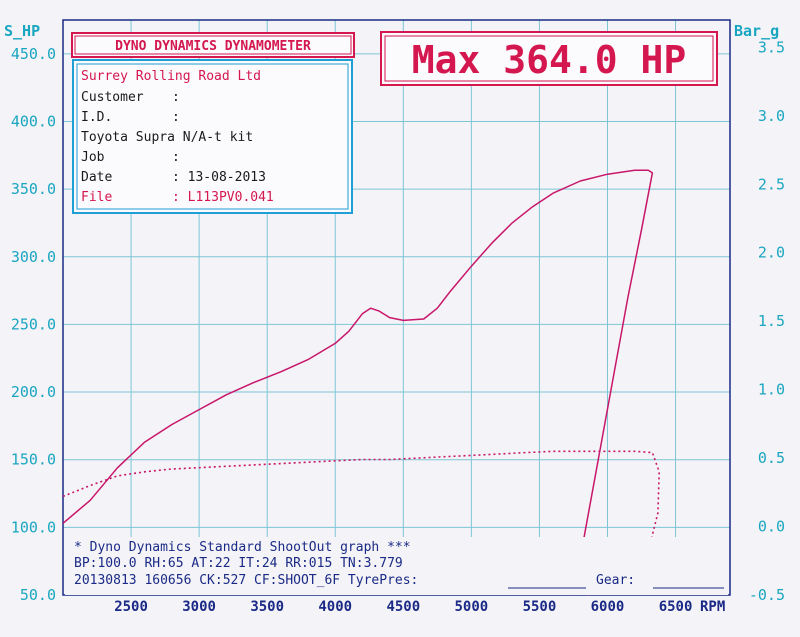 The height and width of the screenshot is (637, 800). I want to click on gear-label: Gear:, so click(615, 580).